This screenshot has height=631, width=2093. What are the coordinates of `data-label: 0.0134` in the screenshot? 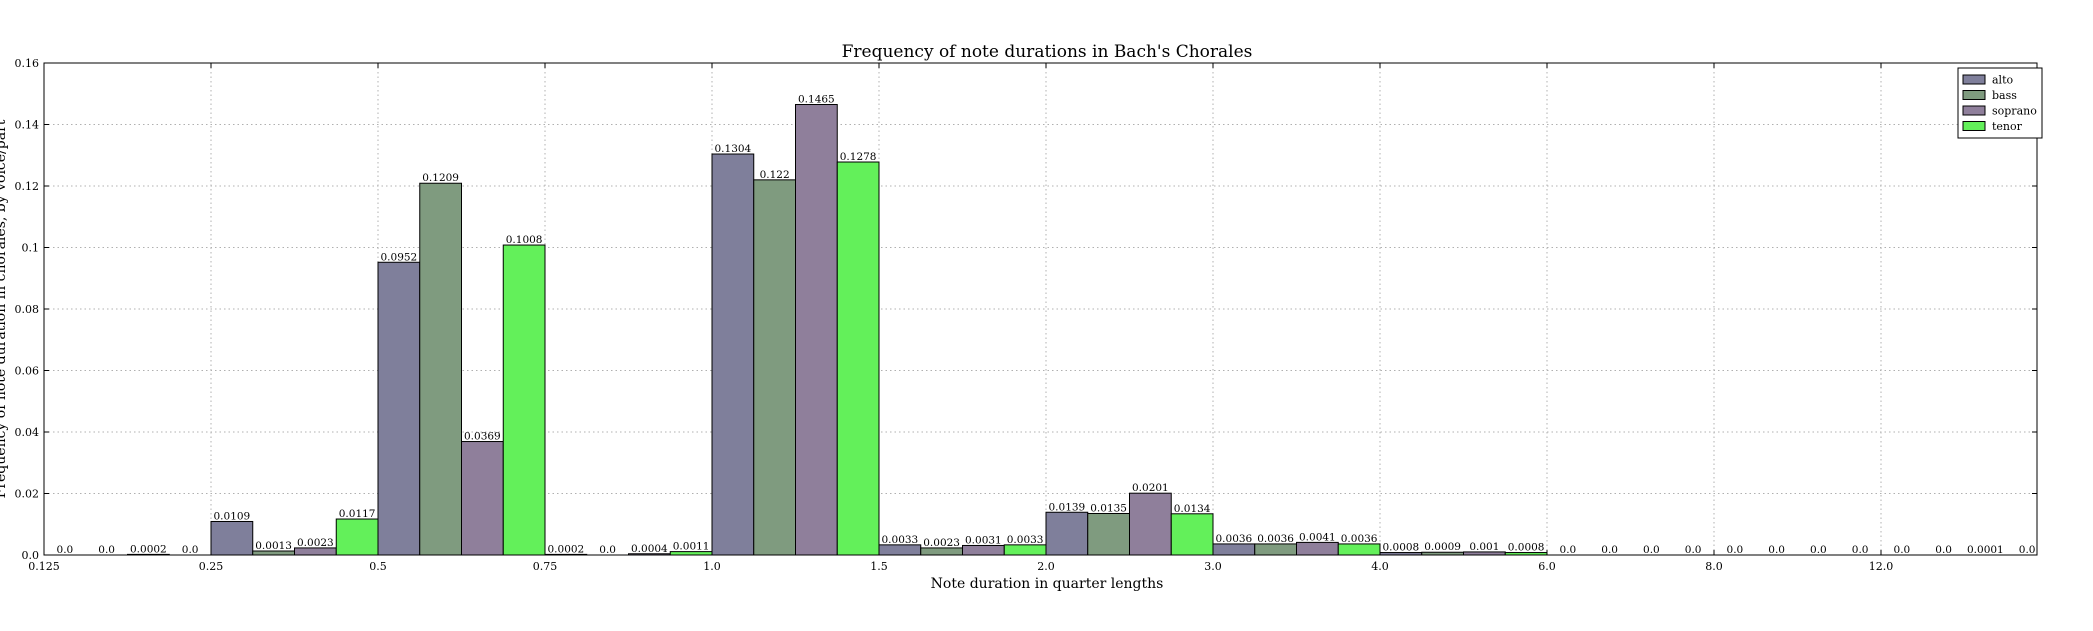 It's located at (1192, 509).